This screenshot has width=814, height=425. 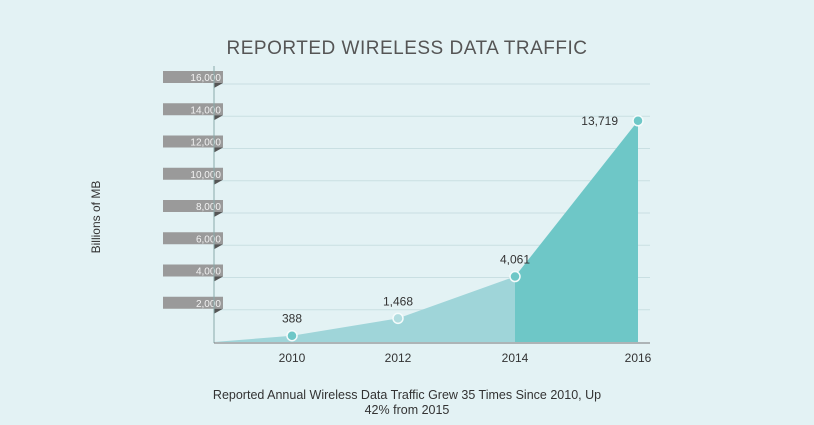 I want to click on y-tick-label: 6,000, so click(x=208, y=239).